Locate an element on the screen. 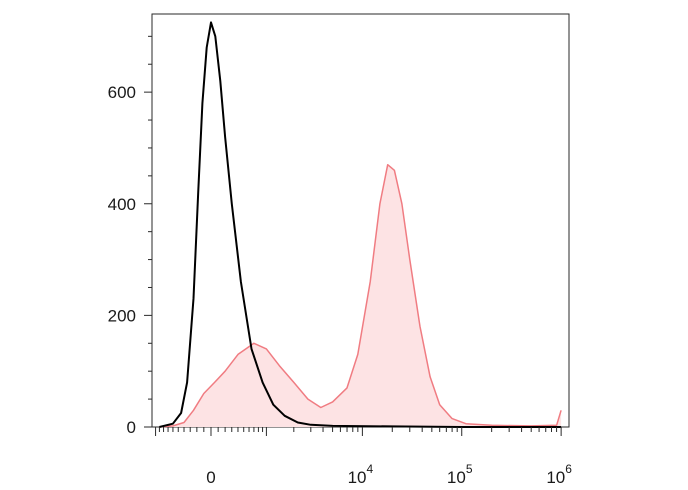  y-axis: 0 200 400 600 is located at coordinates (130, 236).